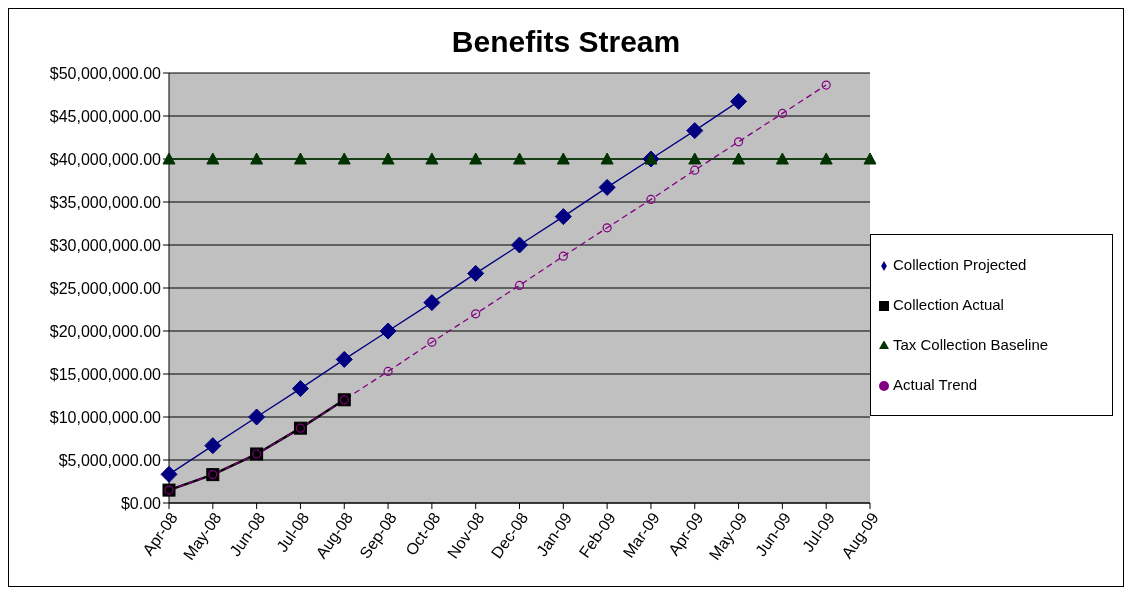 This screenshot has width=1130, height=593. I want to click on y-tick-label: $30,000,000.00, so click(105, 245).